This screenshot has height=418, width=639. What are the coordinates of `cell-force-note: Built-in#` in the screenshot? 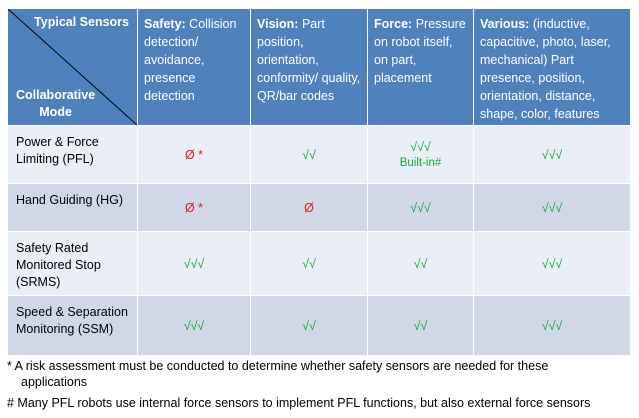 It's located at (420, 162).